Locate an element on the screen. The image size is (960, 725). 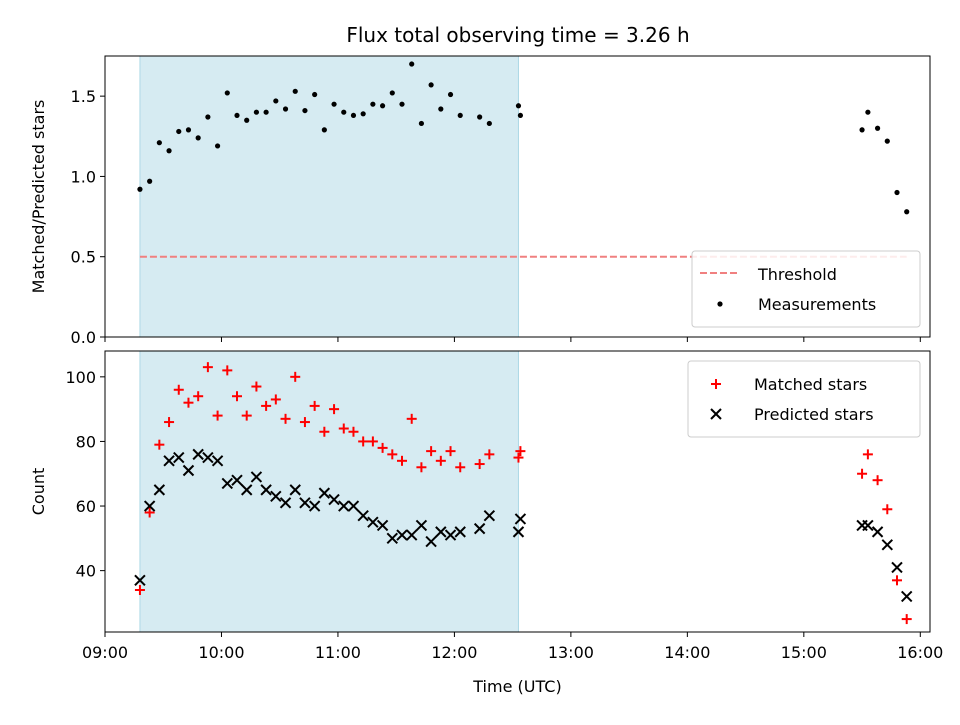
y-tick-label: 60 is located at coordinates (86, 506).